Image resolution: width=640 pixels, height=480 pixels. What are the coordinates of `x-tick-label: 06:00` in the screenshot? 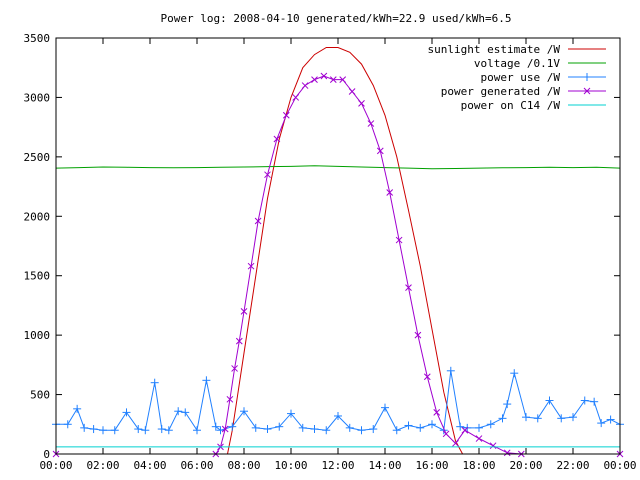 It's located at (196, 465).